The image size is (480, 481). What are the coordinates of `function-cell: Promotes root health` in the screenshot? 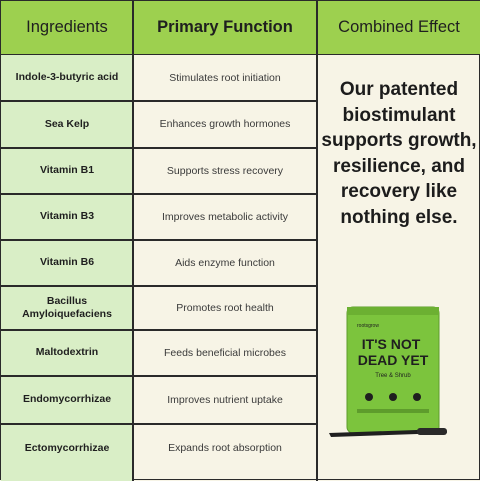 It's located at (225, 307).